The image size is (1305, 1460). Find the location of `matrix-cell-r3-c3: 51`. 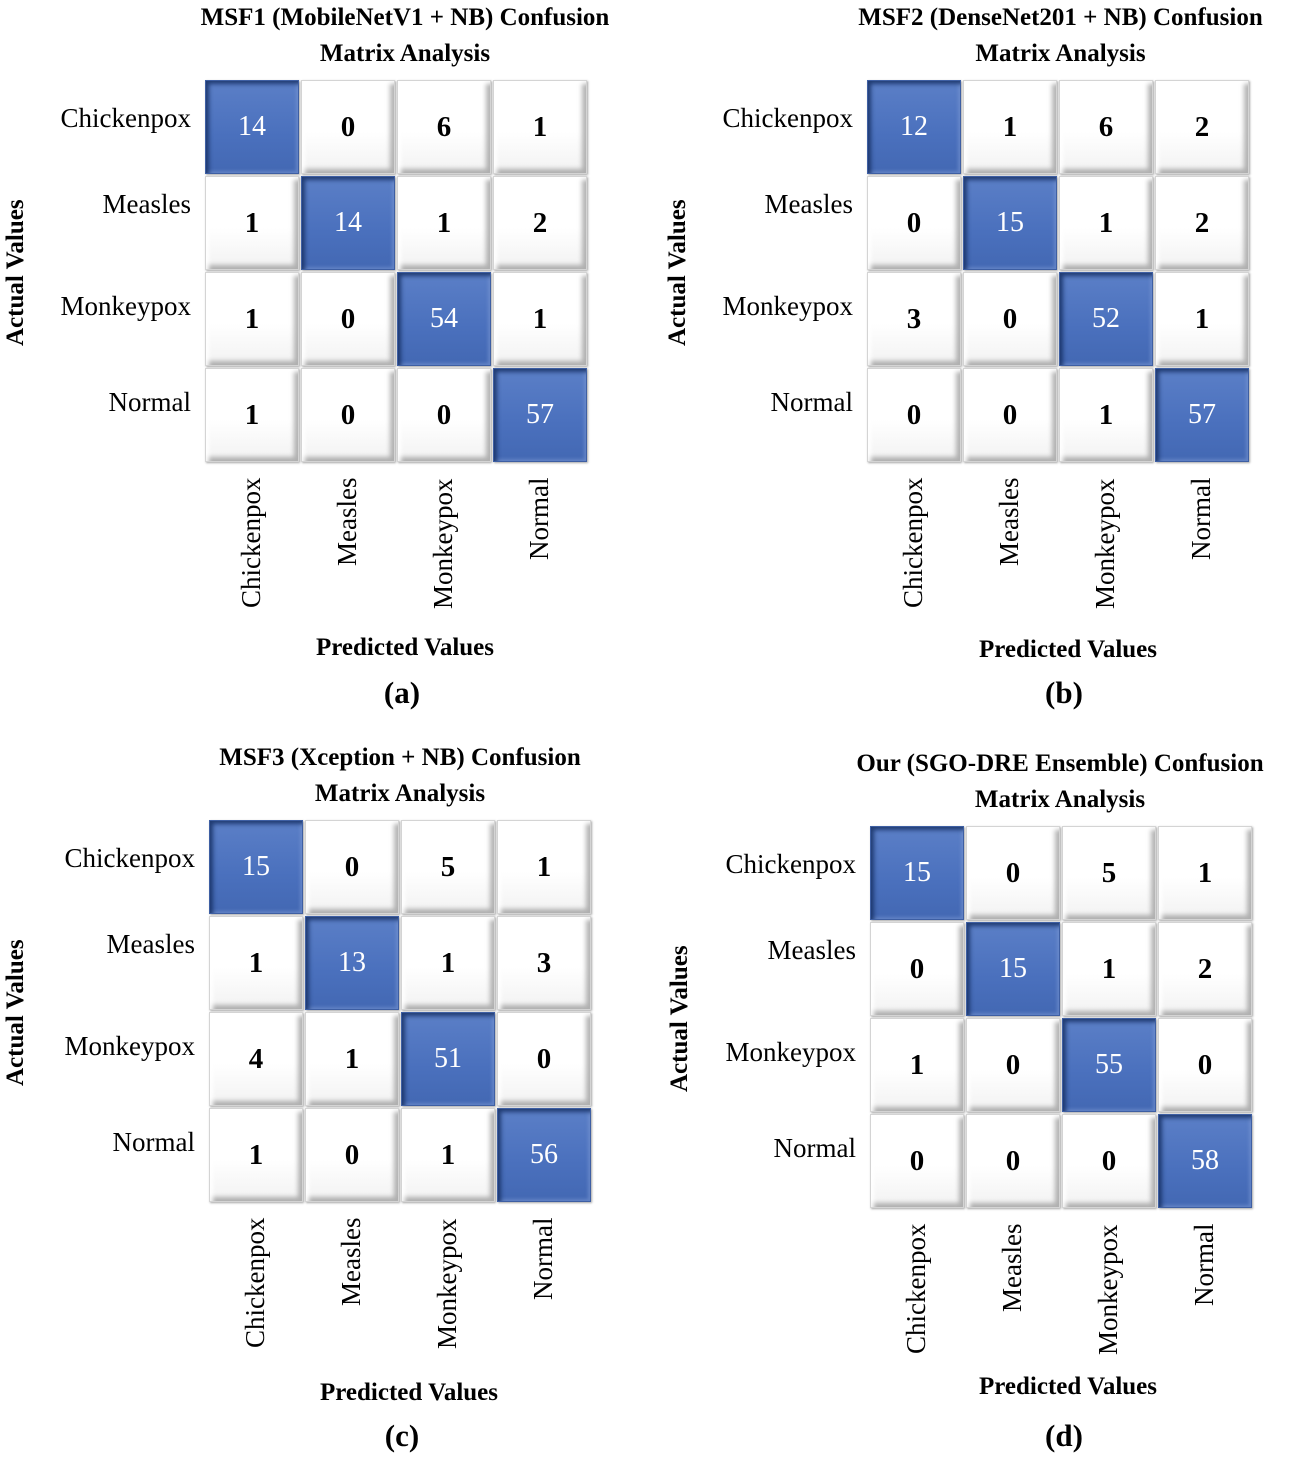

matrix-cell-r3-c3: 51 is located at coordinates (448, 1059).